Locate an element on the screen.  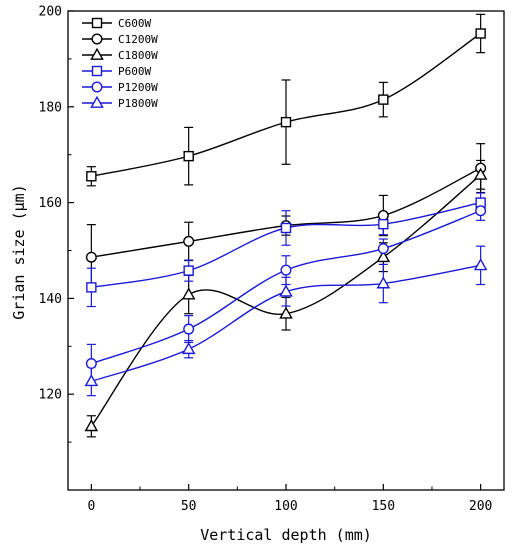
legend-label-c600w: C600W is located at coordinates (134, 23).